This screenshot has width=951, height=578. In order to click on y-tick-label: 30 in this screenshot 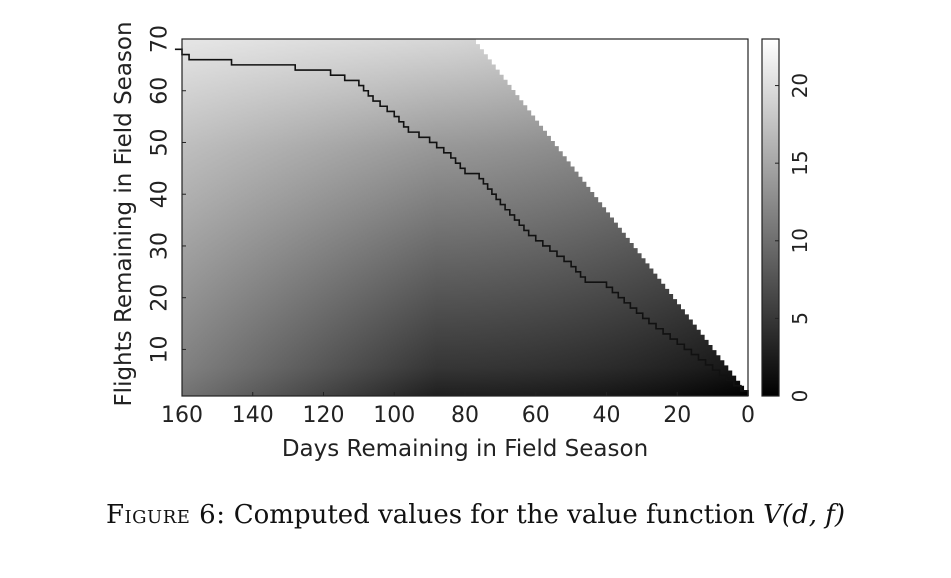, I will do `click(160, 246)`.